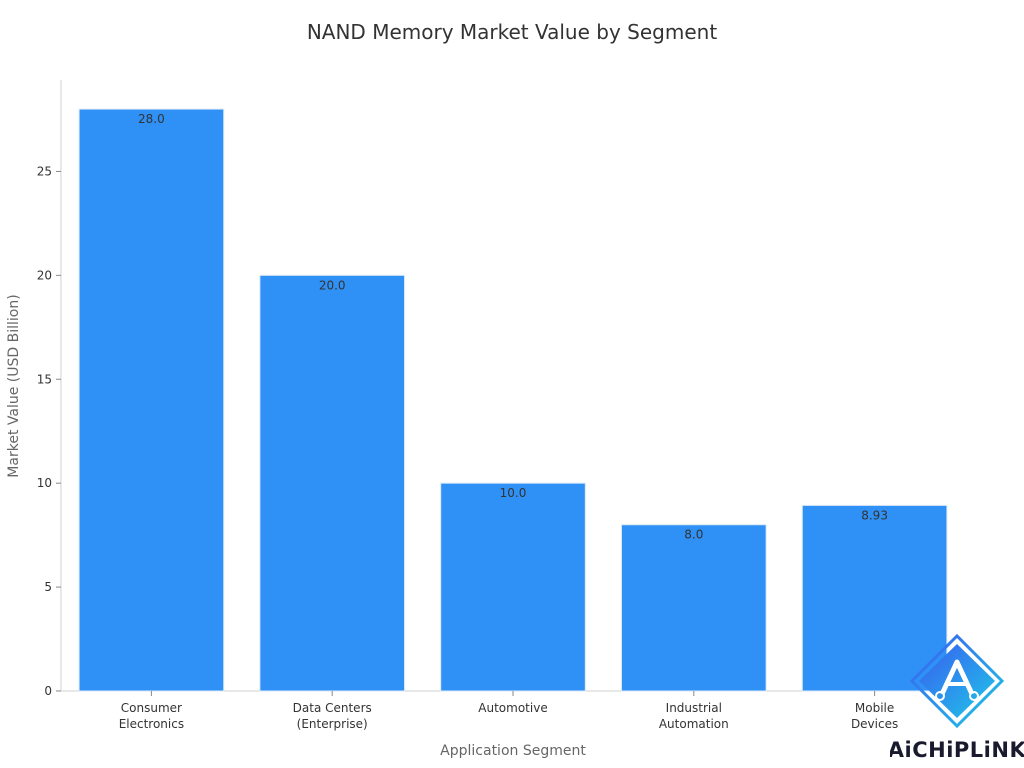 This screenshot has width=1024, height=768. What do you see at coordinates (44, 379) in the screenshot?
I see `y-tick-label: 15` at bounding box center [44, 379].